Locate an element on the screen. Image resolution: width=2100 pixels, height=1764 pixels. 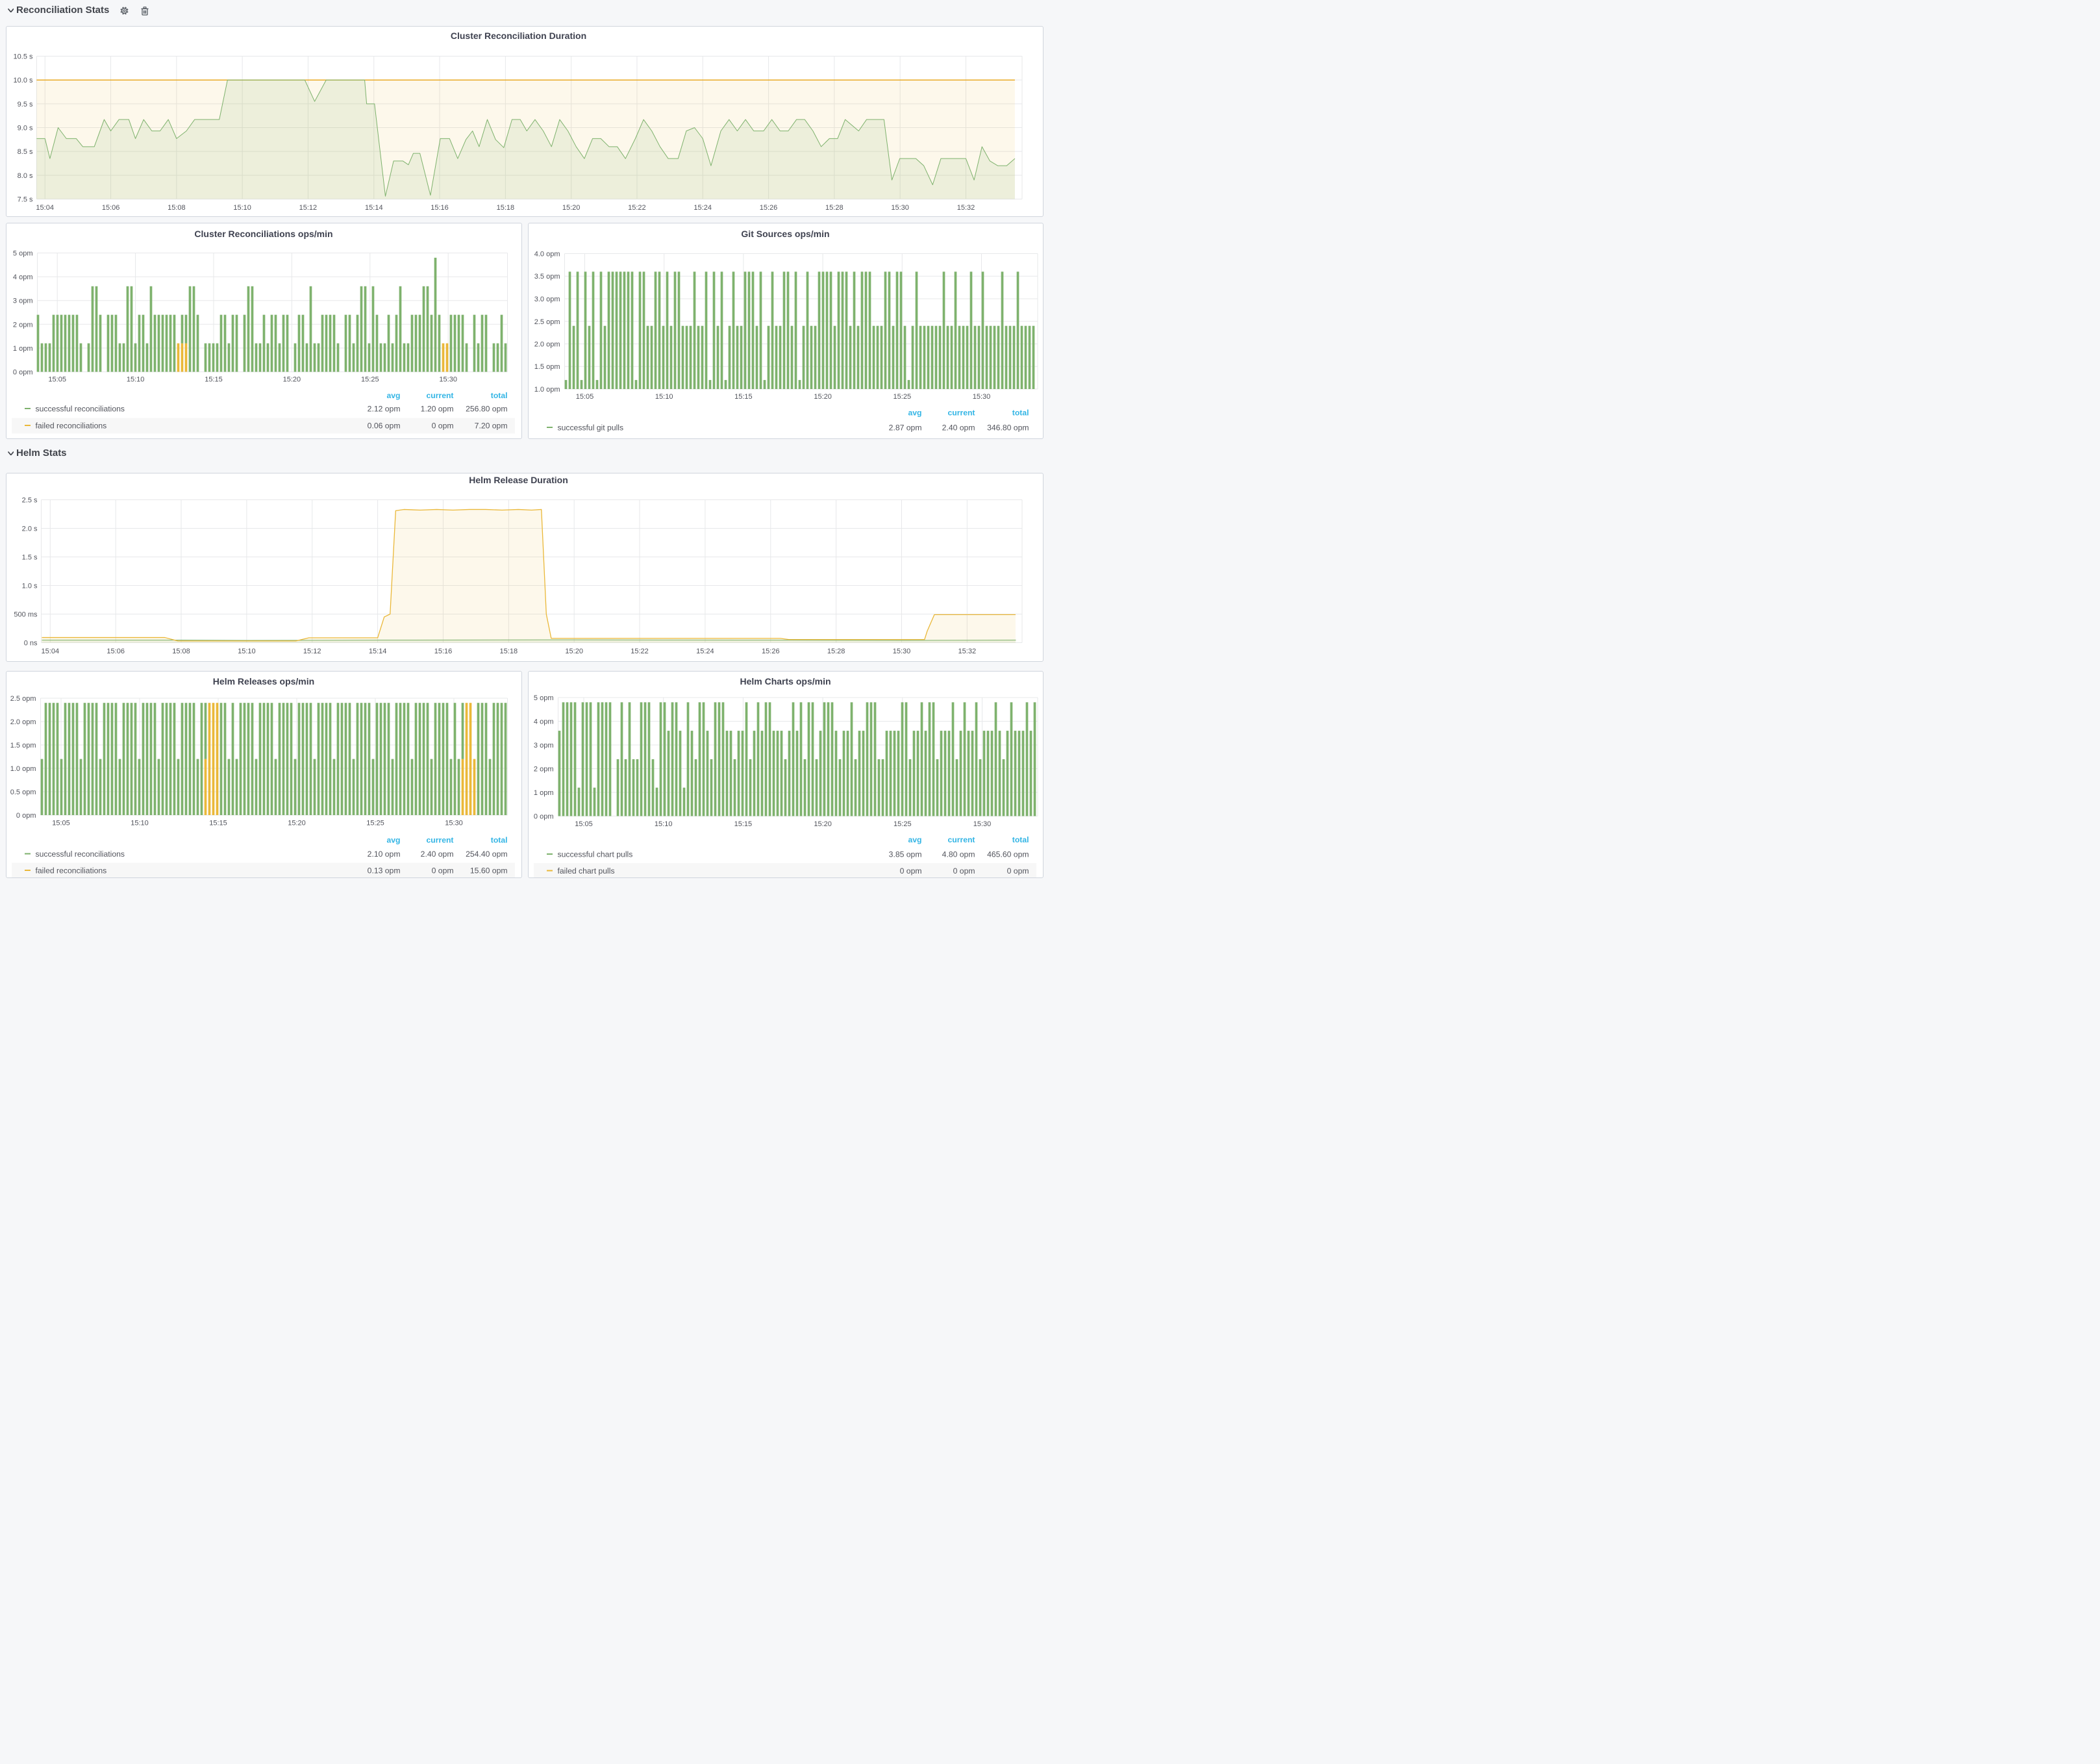
svg-text: 9.0 s is located at coordinates (25, 128).